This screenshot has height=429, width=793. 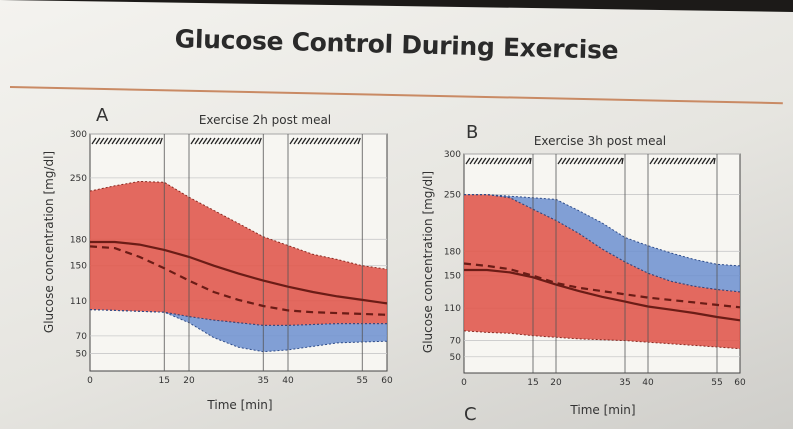 What do you see at coordinates (82, 337) in the screenshot?
I see `panel-a-ytick-70: 70` at bounding box center [82, 337].